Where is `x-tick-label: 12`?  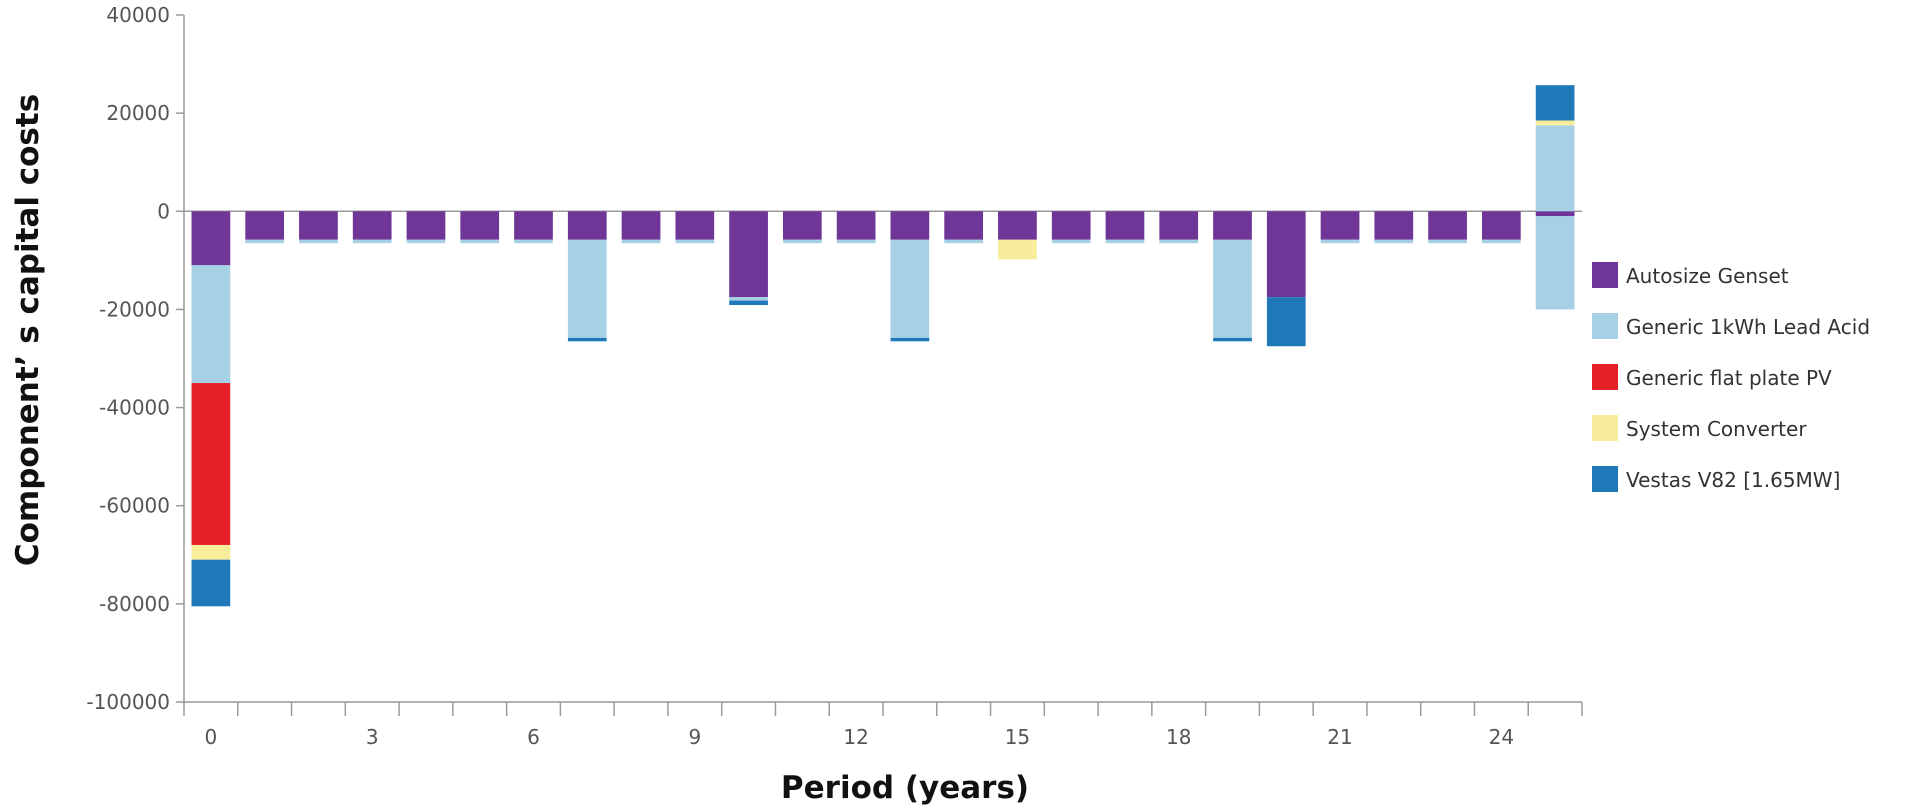 x-tick-label: 12 is located at coordinates (855, 737).